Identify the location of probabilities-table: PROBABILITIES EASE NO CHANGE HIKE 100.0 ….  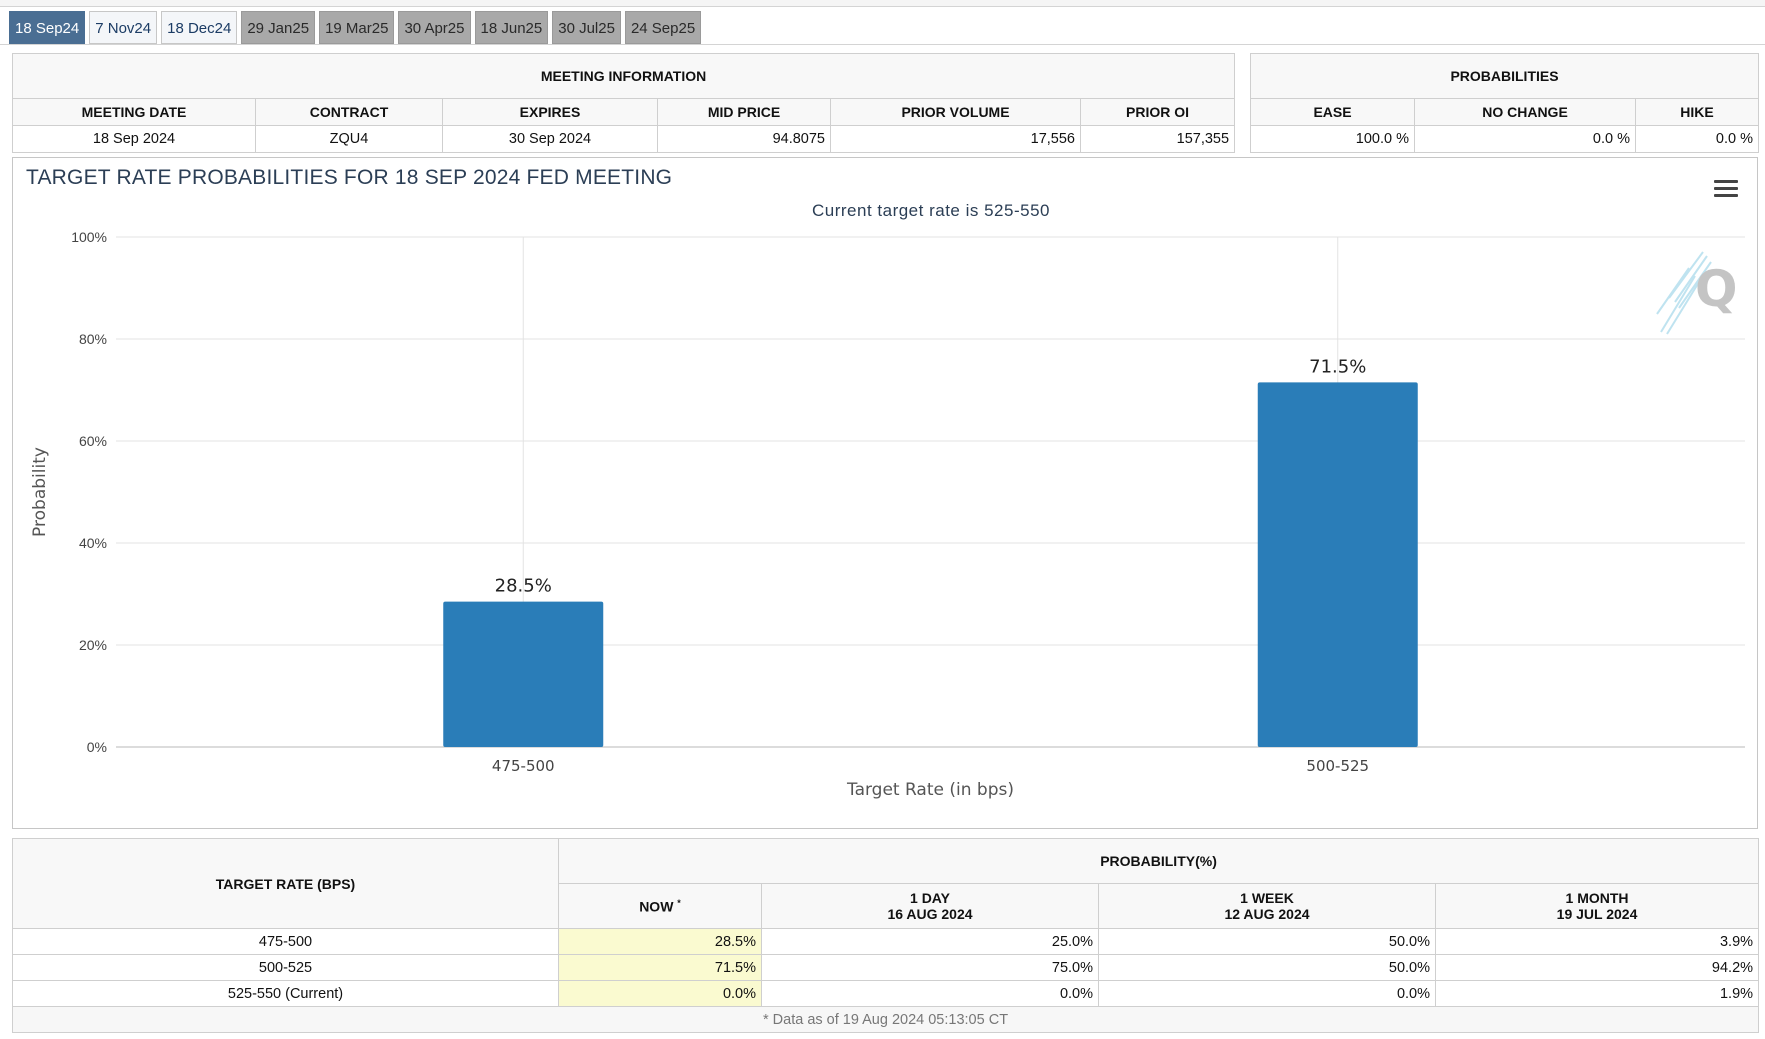
(1504, 103).